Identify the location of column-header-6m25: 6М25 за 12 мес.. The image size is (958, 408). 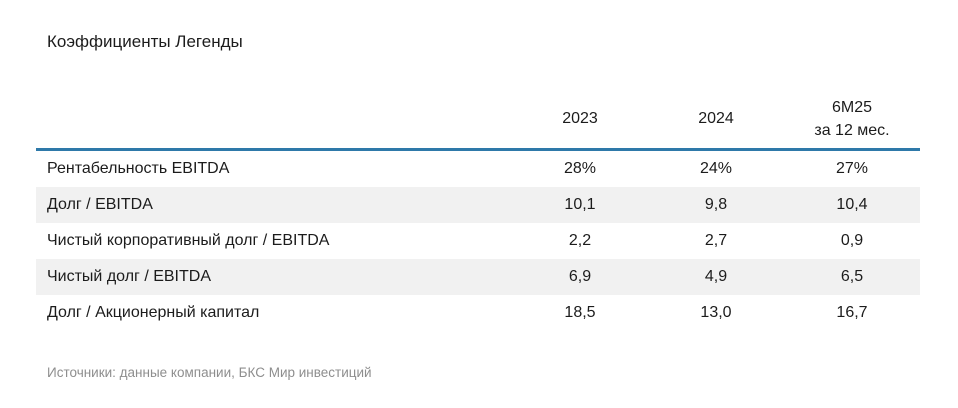
(852, 118).